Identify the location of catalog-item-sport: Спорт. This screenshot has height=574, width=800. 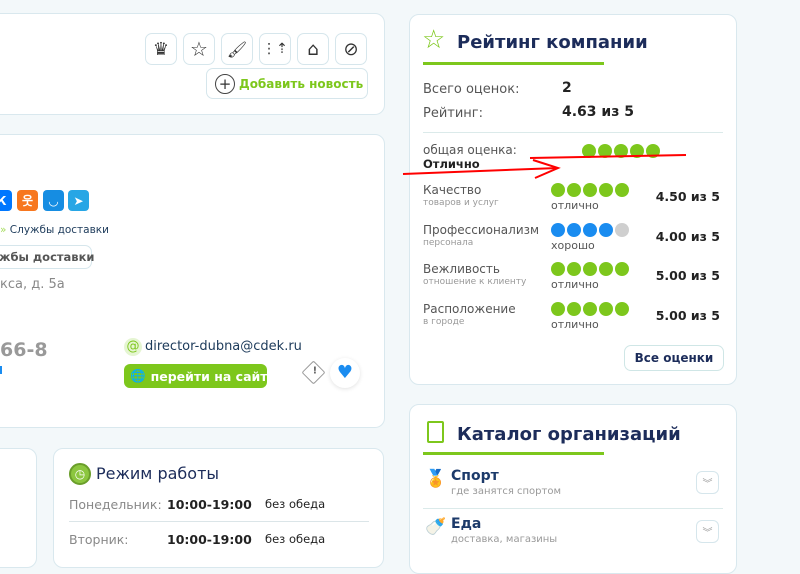
(475, 476).